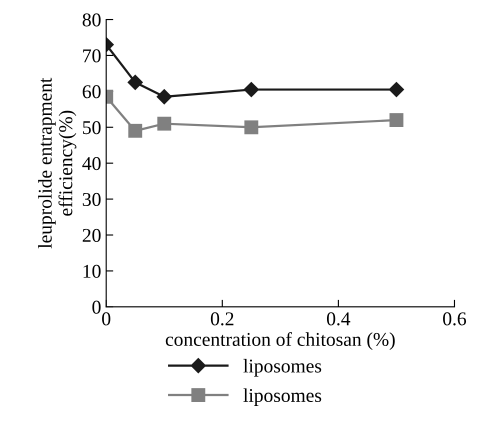  What do you see at coordinates (92, 127) in the screenshot?
I see `y-tick-label: 50` at bounding box center [92, 127].